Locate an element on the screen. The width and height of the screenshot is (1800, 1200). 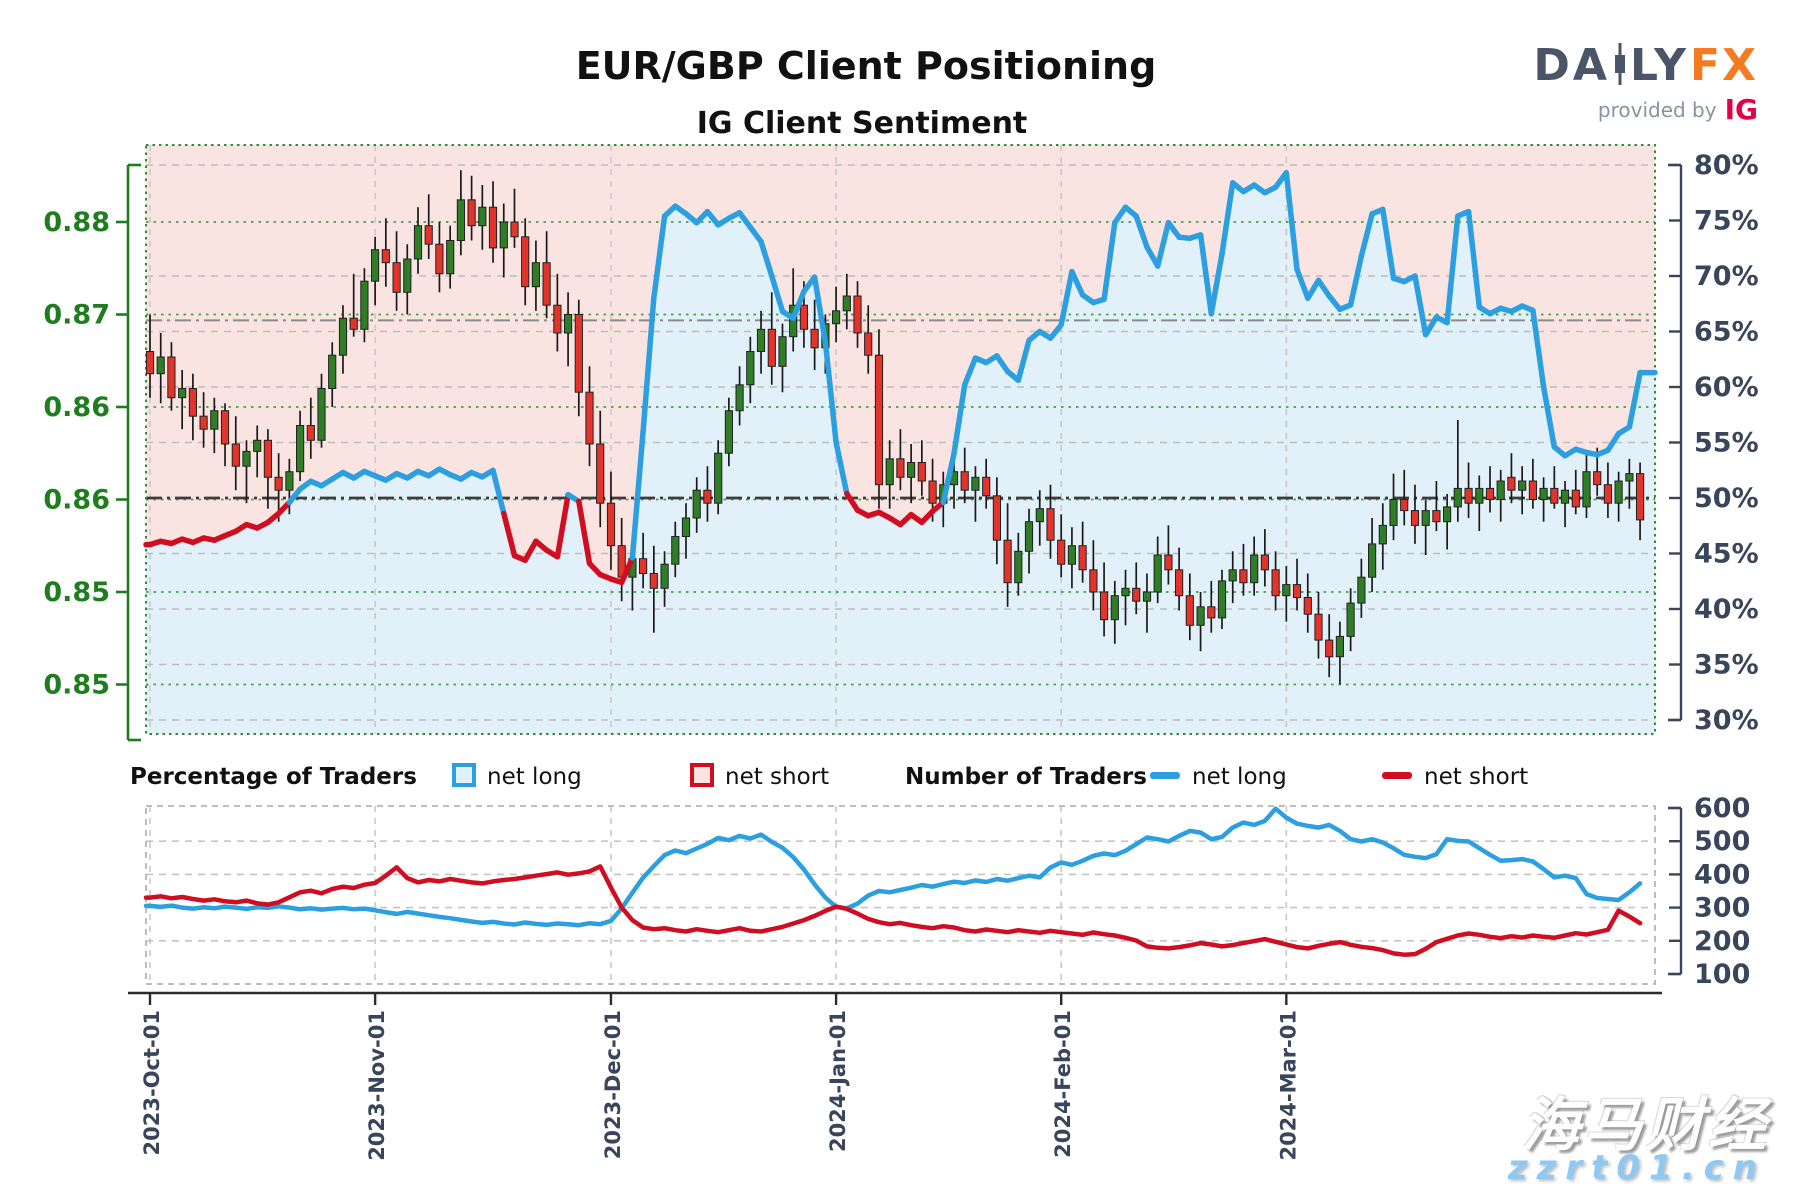
svg-text: 2024-Jan-01 is located at coordinates (838, 1081).